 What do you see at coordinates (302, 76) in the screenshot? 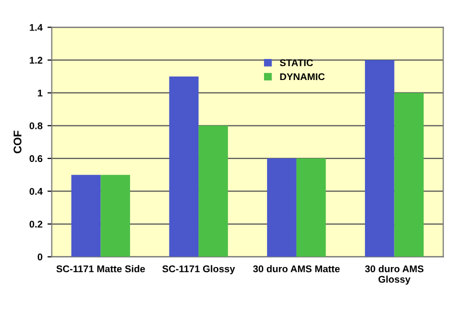
I see `legend-label: DYNAMIC` at bounding box center [302, 76].